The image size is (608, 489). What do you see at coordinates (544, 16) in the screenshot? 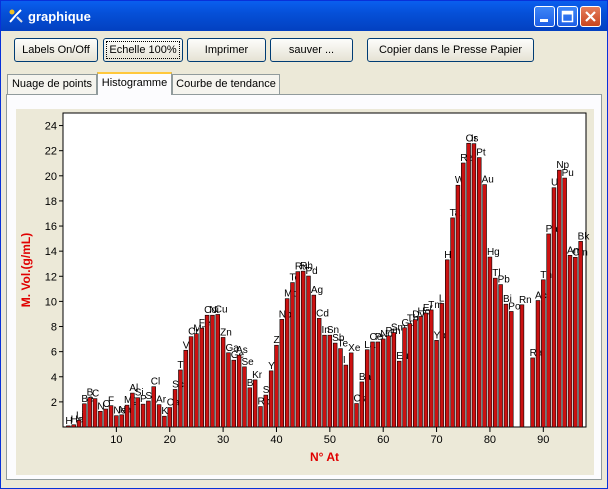
I see `minimize-button` at bounding box center [544, 16].